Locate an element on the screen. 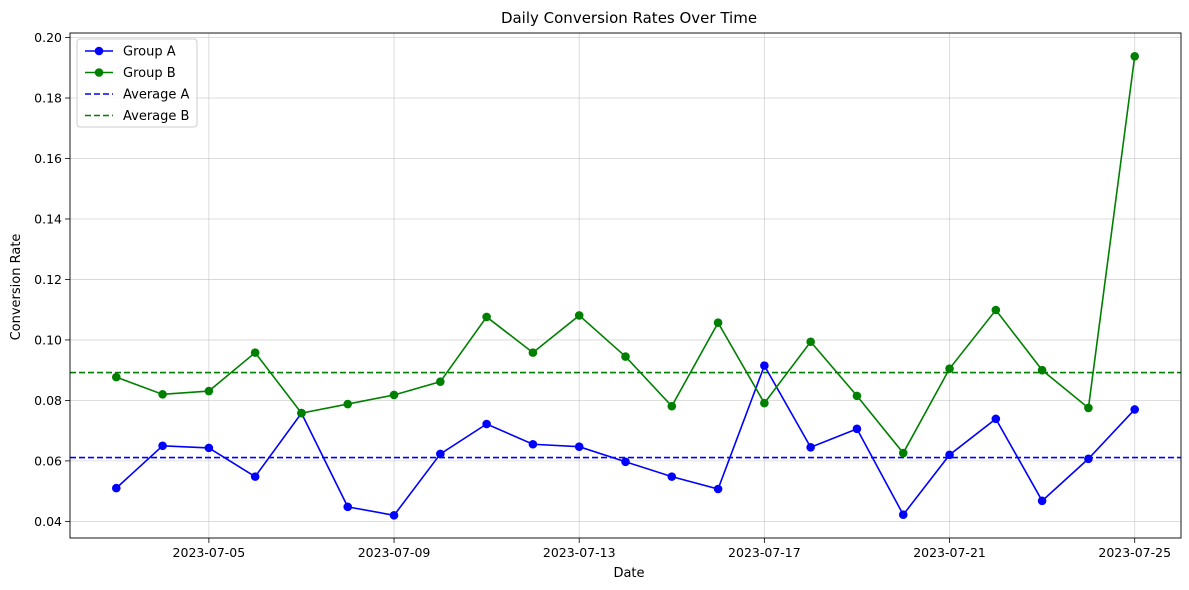 Image resolution: width=1189 pixels, height=590 pixels. x-axis-title: Date is located at coordinates (628, 573).